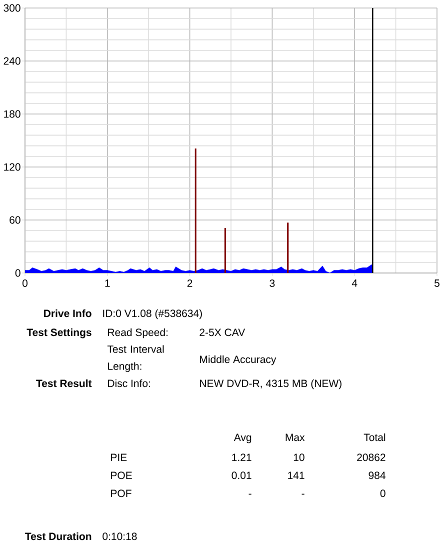 The width and height of the screenshot is (443, 543). What do you see at coordinates (17, 273) in the screenshot?
I see `y-tick-label: 0` at bounding box center [17, 273].